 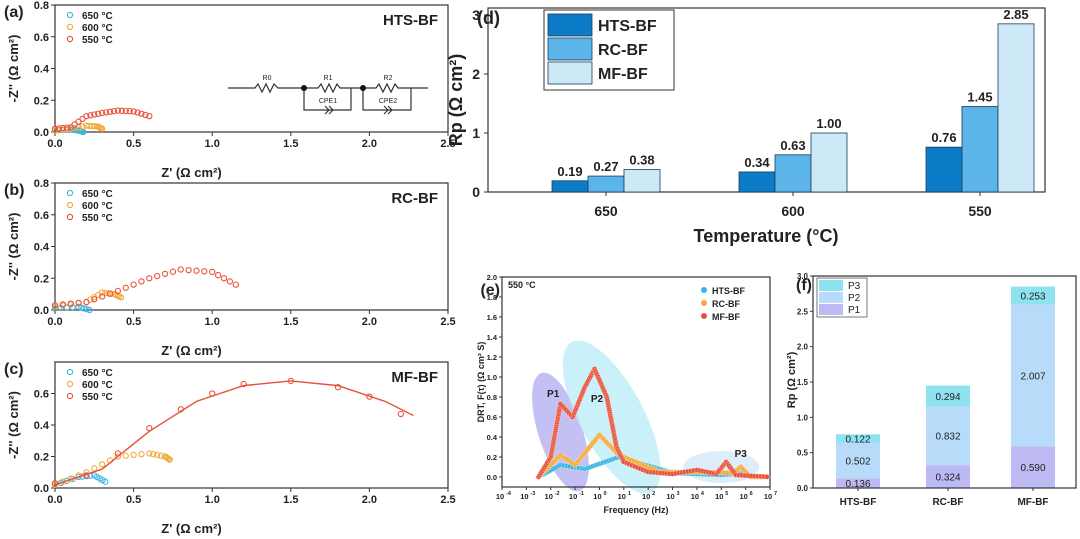 I want to click on bar-value-label: 0.19, so click(x=569, y=171).